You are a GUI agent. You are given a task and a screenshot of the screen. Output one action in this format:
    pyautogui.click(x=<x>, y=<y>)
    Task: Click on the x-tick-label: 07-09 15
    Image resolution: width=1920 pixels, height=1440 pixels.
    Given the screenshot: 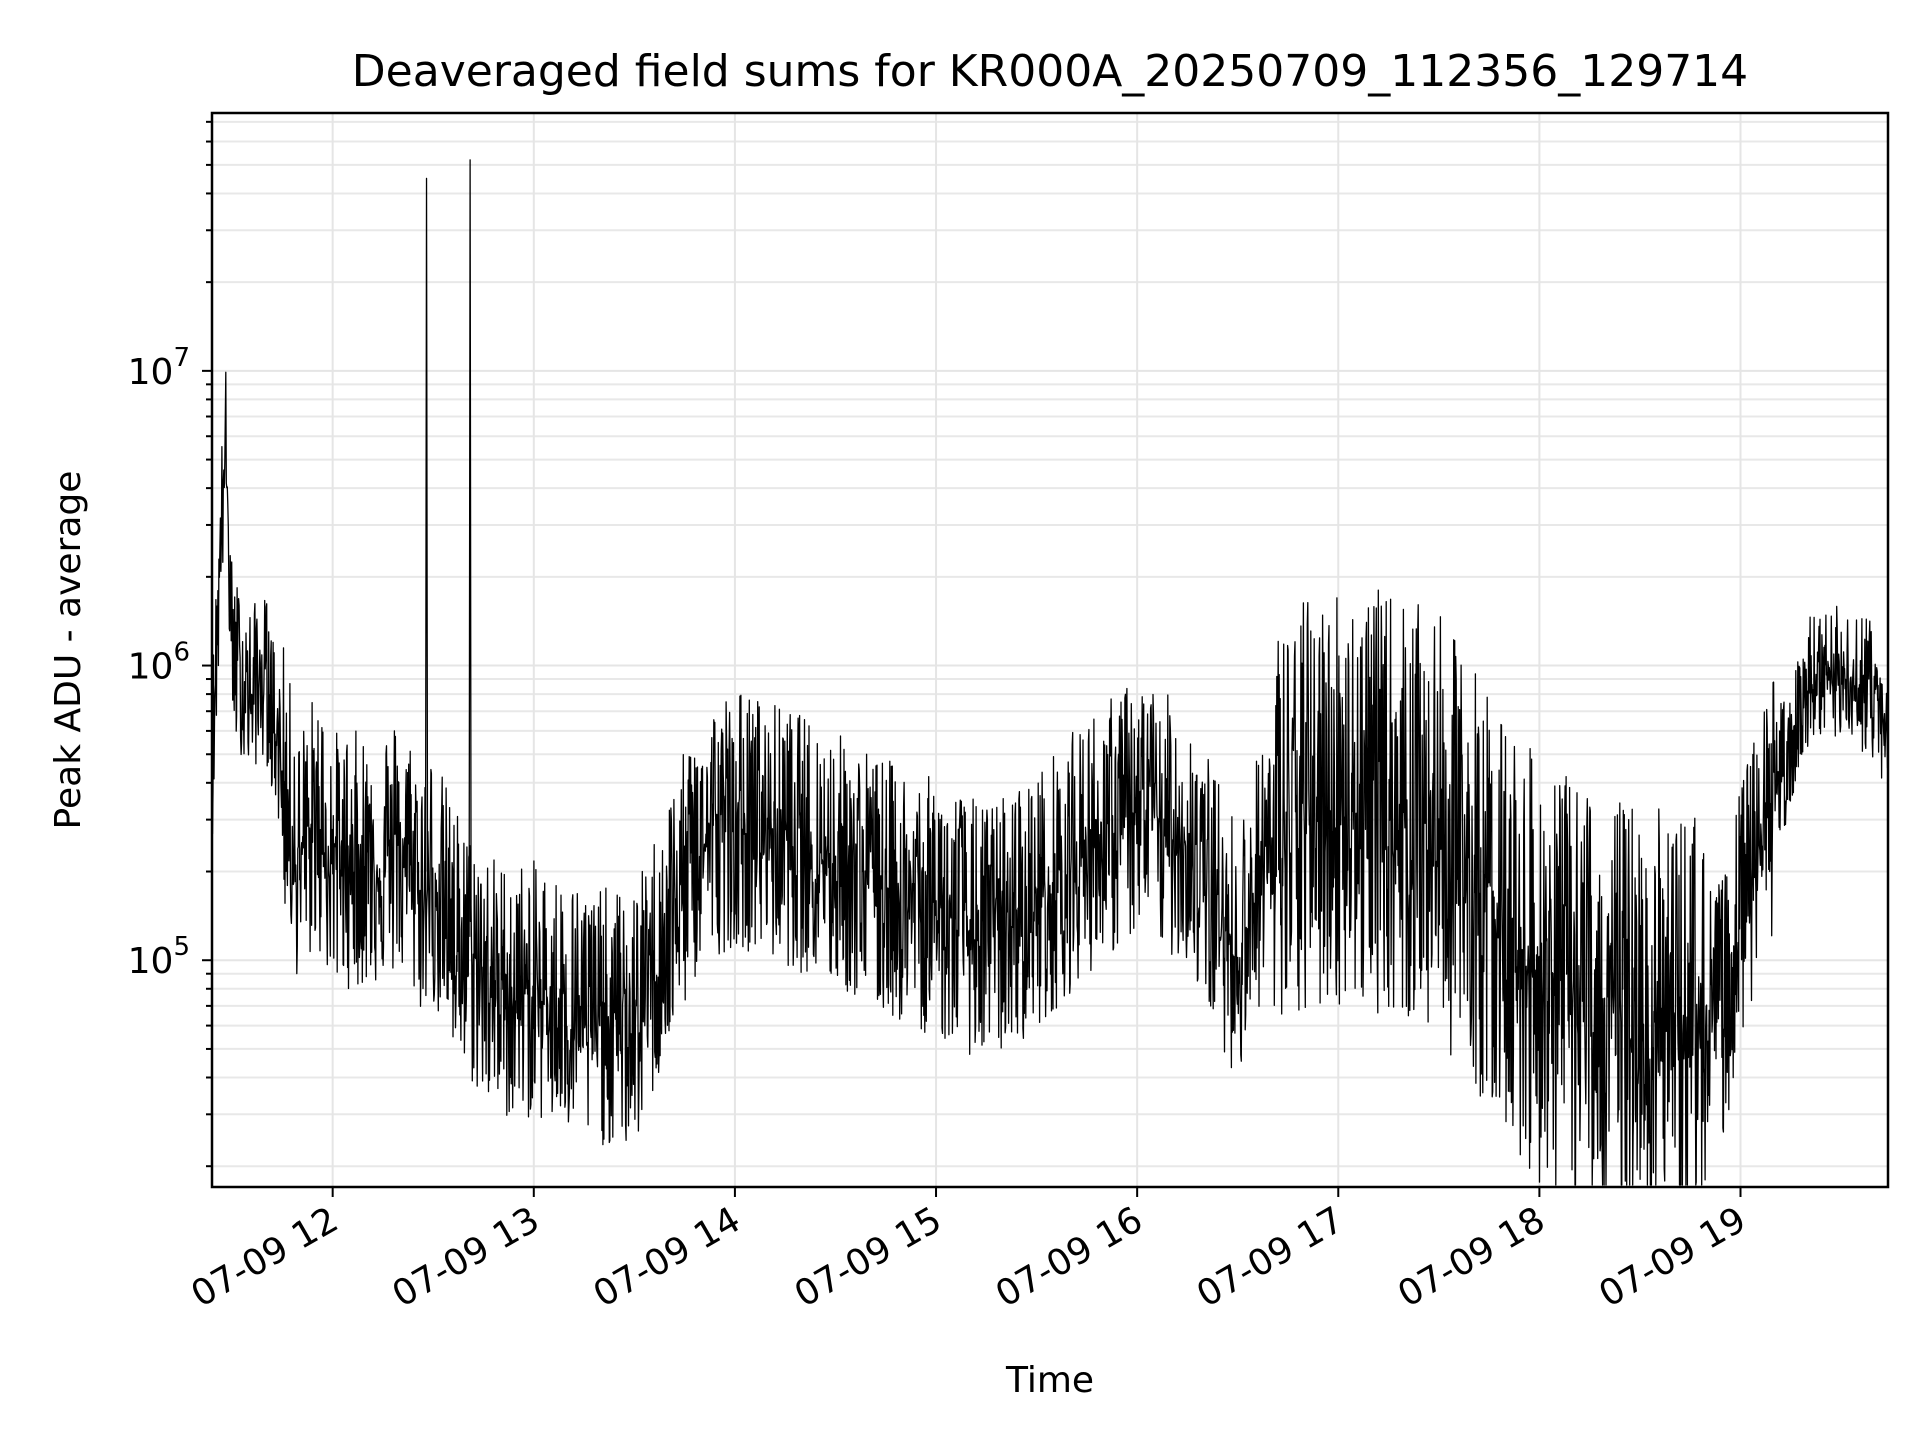 What is the action you would take?
    pyautogui.click(x=868, y=1257)
    